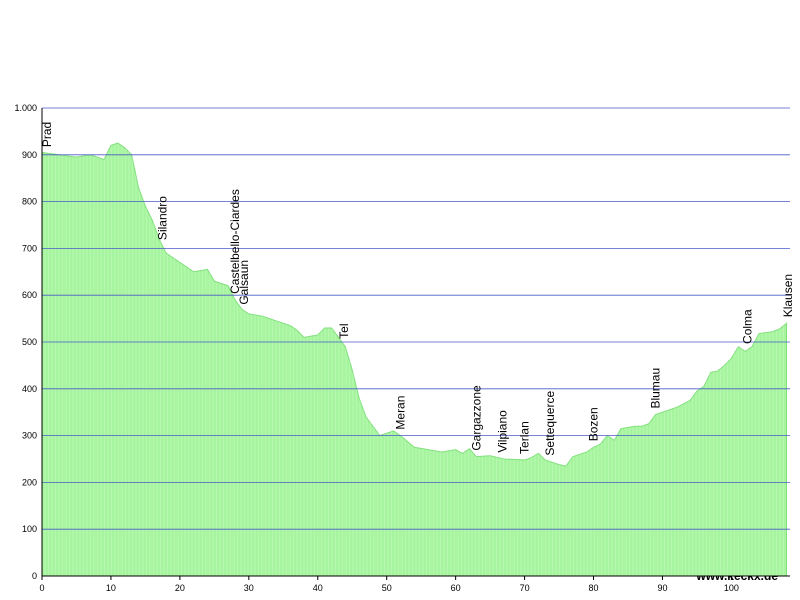 This screenshot has height=600, width=800. I want to click on place-label: Tel, so click(344, 330).